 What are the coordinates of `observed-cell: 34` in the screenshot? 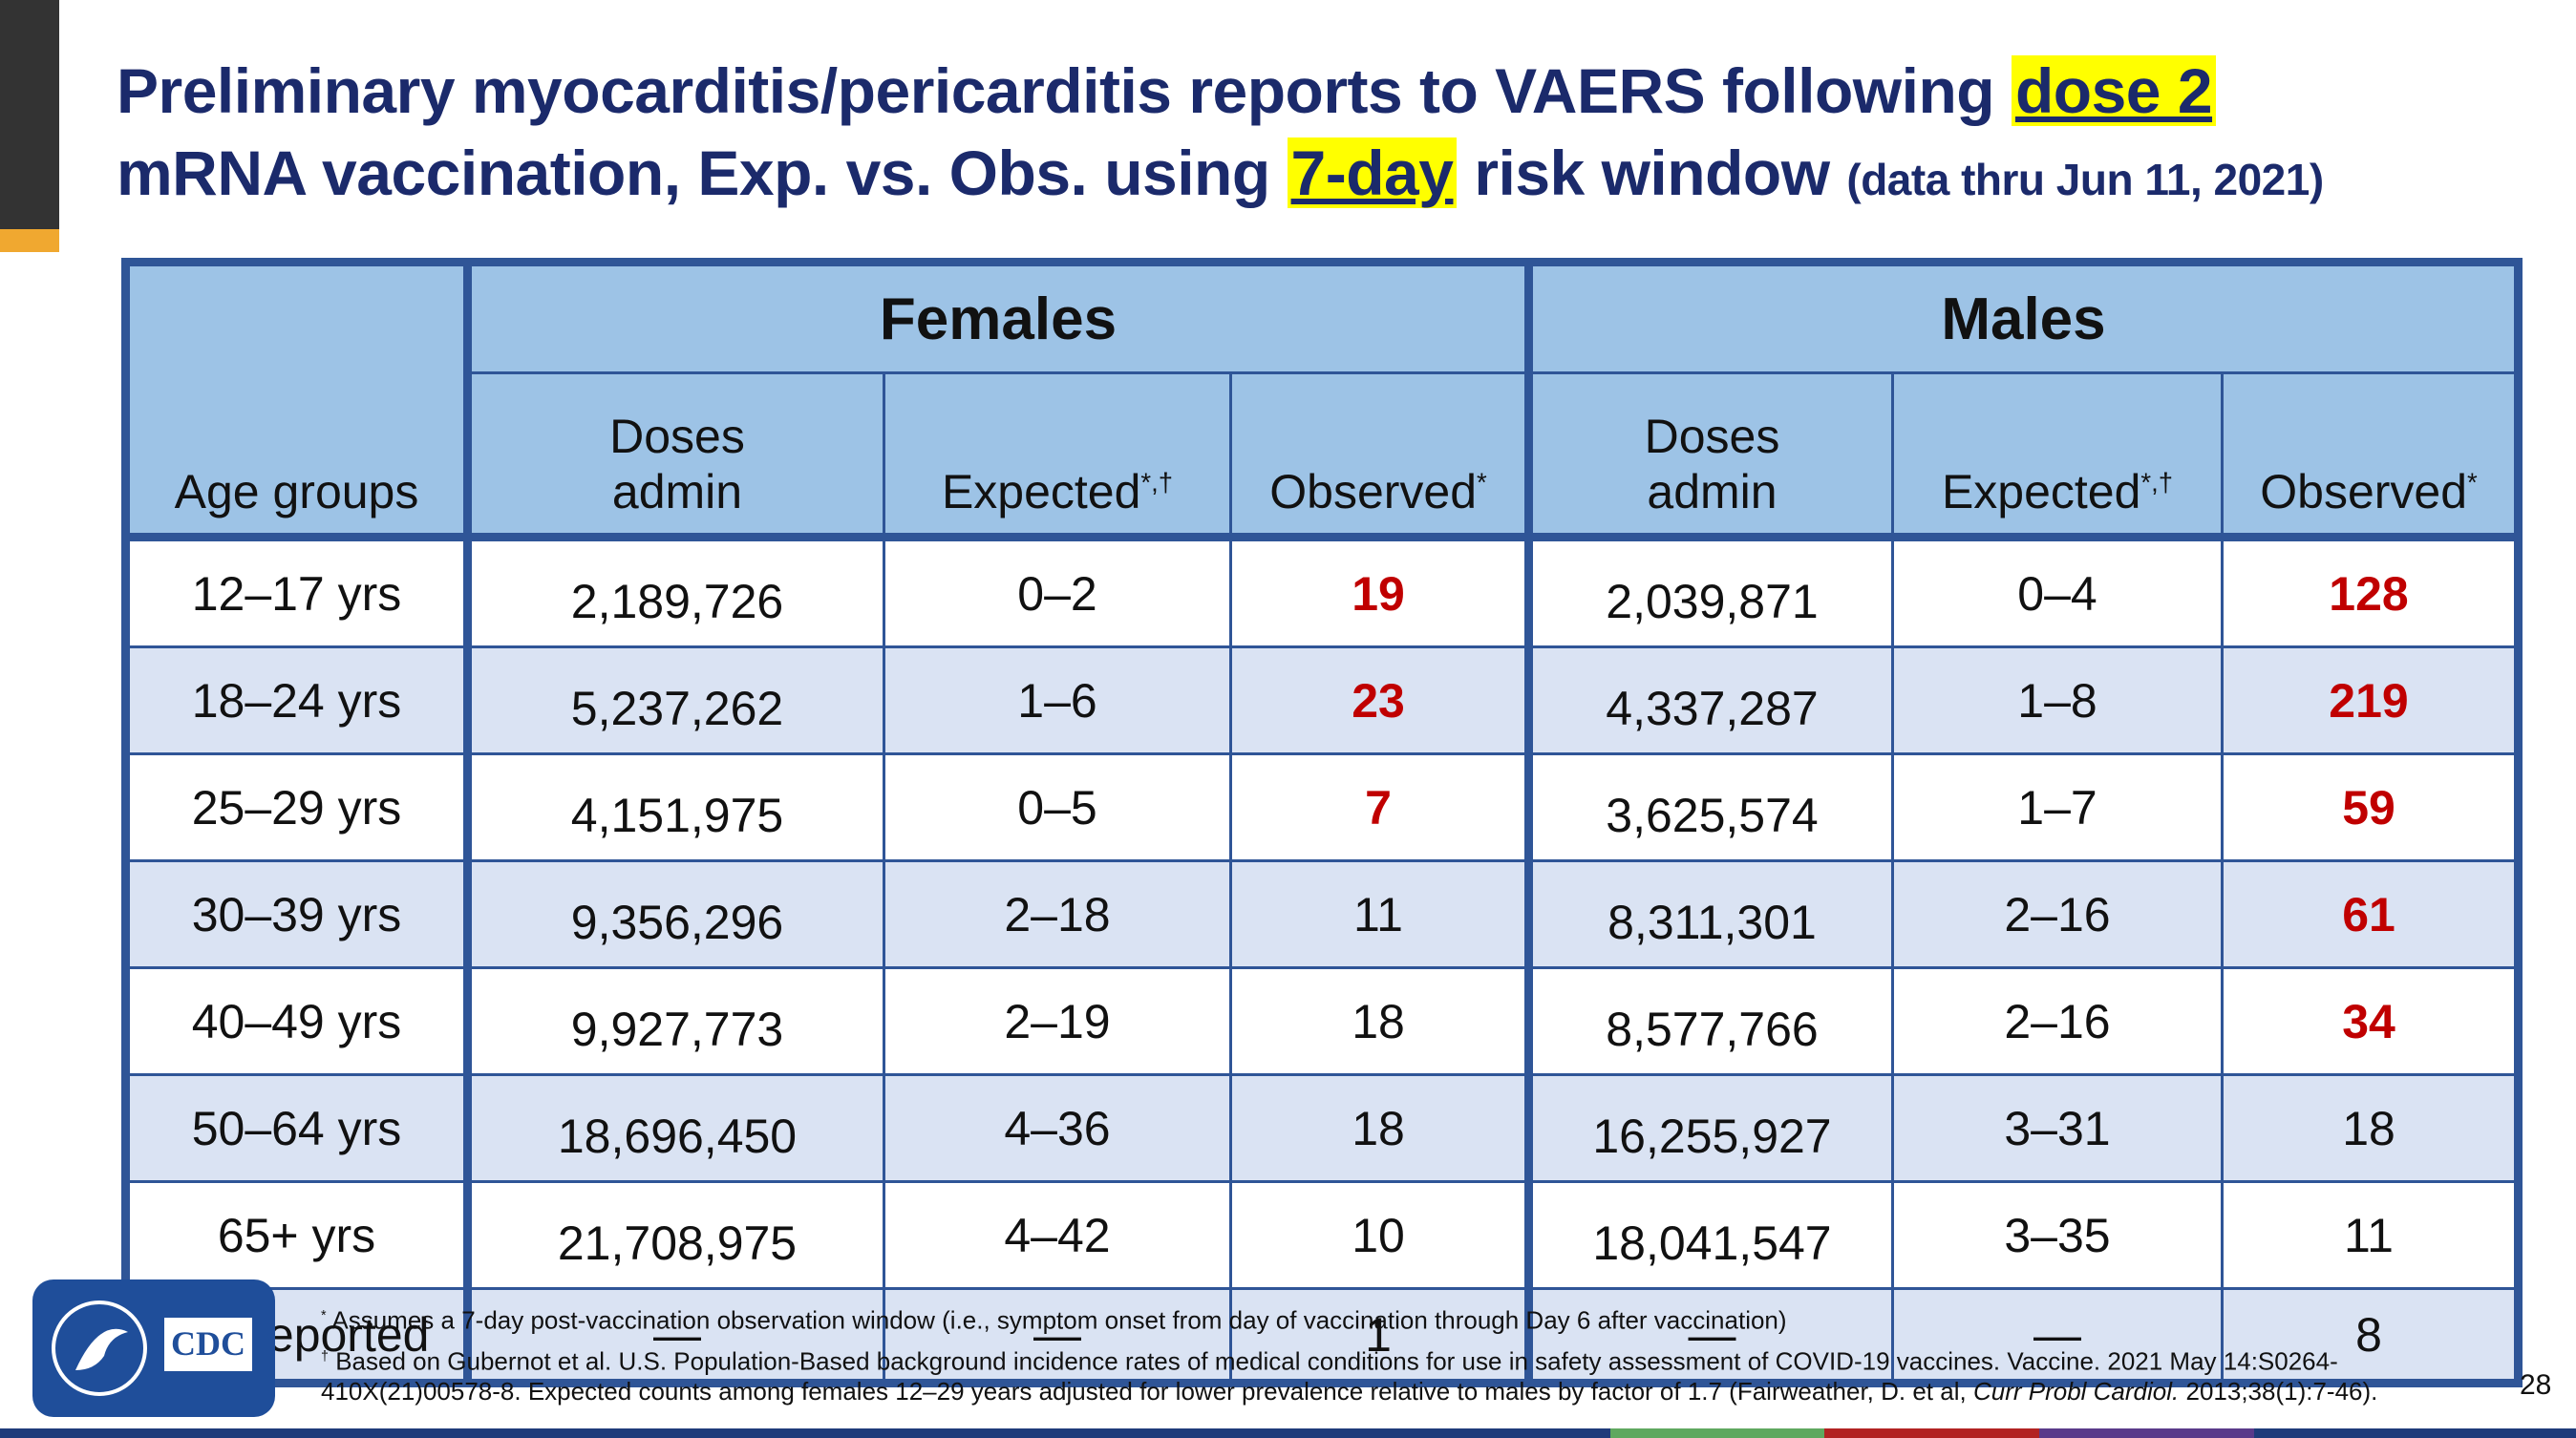 It's located at (2370, 1021).